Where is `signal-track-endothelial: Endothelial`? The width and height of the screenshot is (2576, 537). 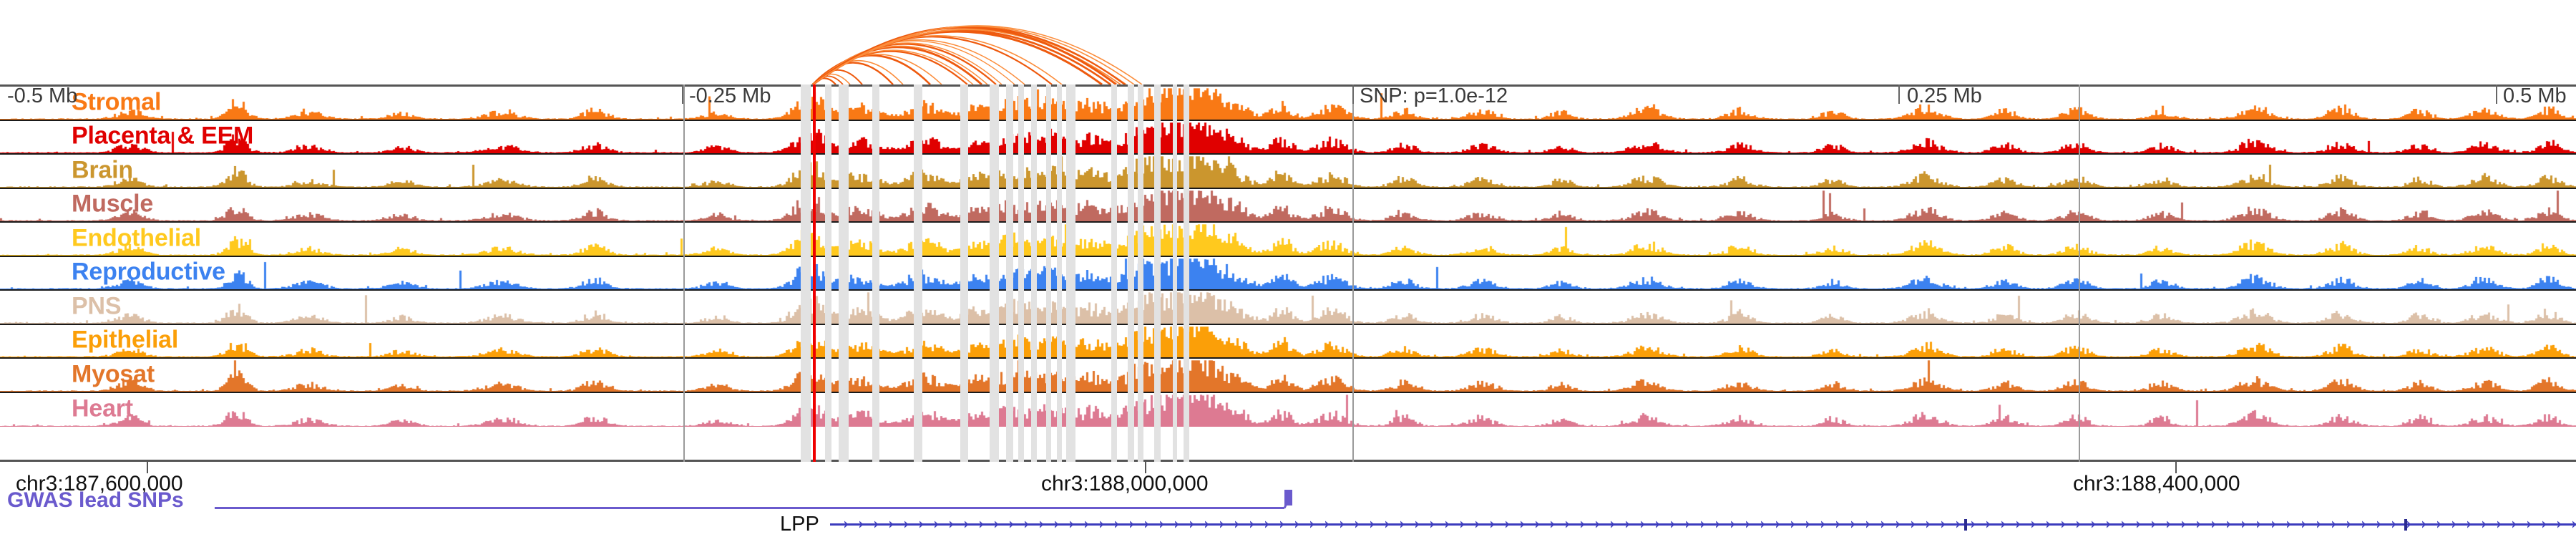
signal-track-endothelial: Endothelial is located at coordinates (1288, 240).